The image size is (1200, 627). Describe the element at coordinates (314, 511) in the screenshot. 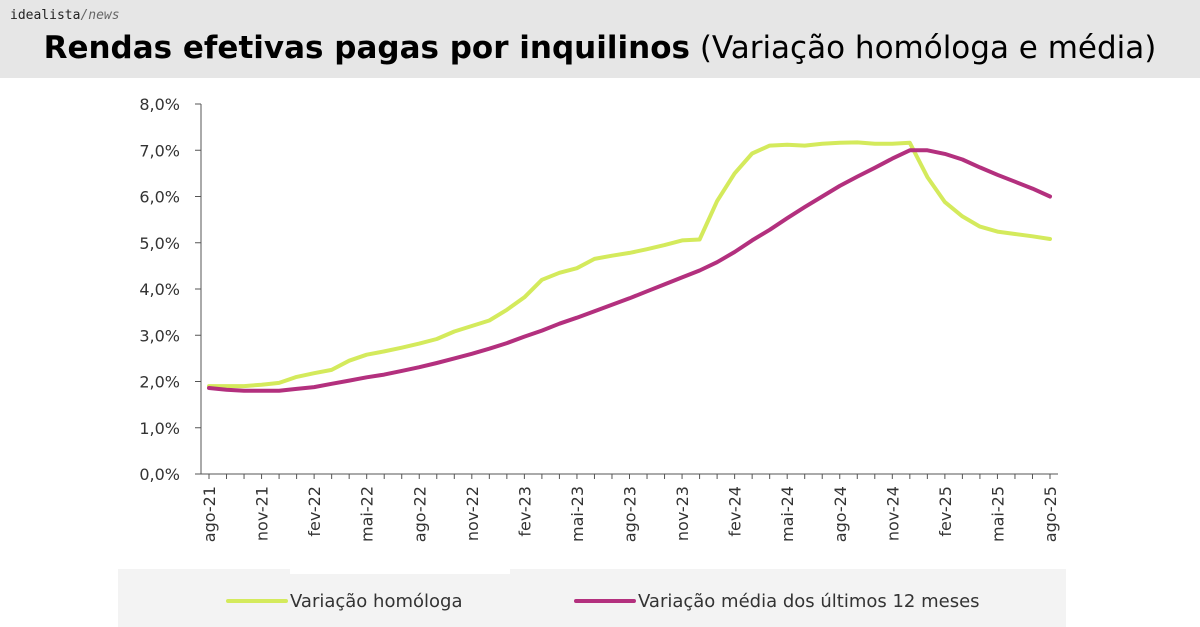

I see `x-tick-label: fev-22` at that location.